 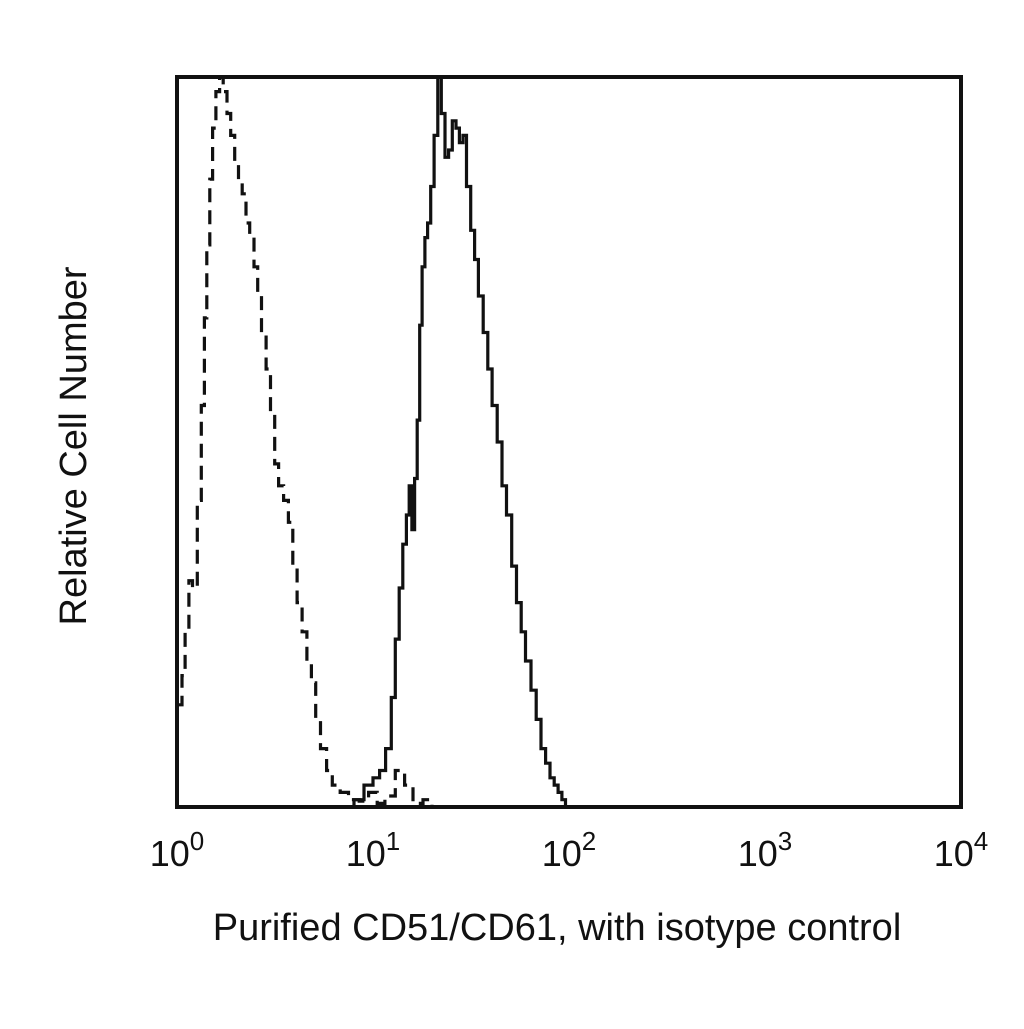 What do you see at coordinates (765, 850) in the screenshot?
I see `x-tick-label: 10³` at bounding box center [765, 850].